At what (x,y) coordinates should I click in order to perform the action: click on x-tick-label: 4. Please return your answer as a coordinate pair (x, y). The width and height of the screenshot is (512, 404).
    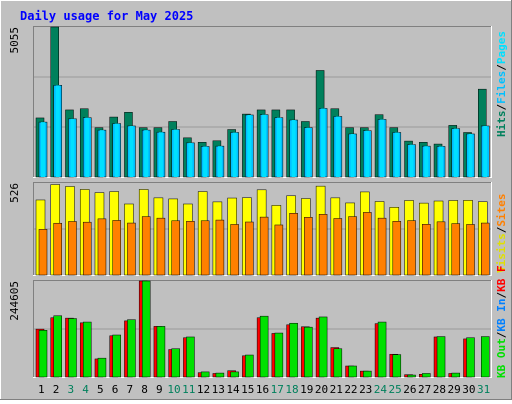
    Looking at the image, I should click on (85, 389).